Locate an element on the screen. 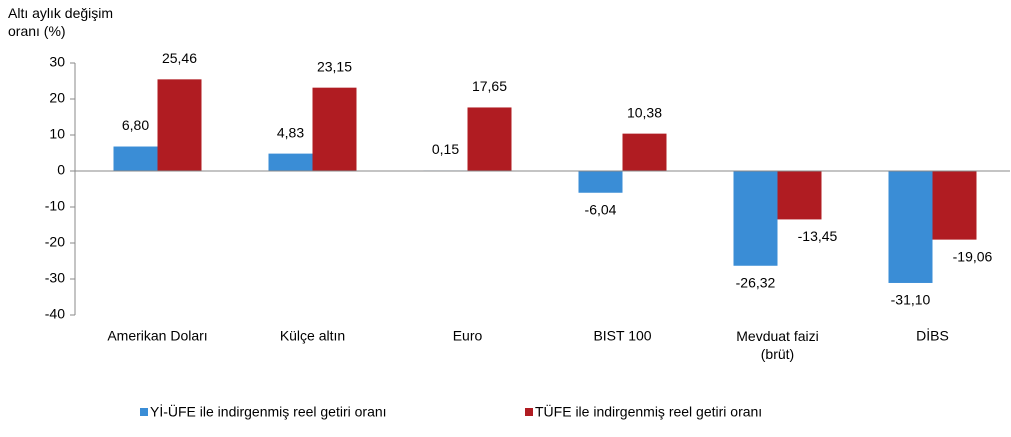 The height and width of the screenshot is (437, 1011). y-tick-label: -30 is located at coordinates (55, 278).